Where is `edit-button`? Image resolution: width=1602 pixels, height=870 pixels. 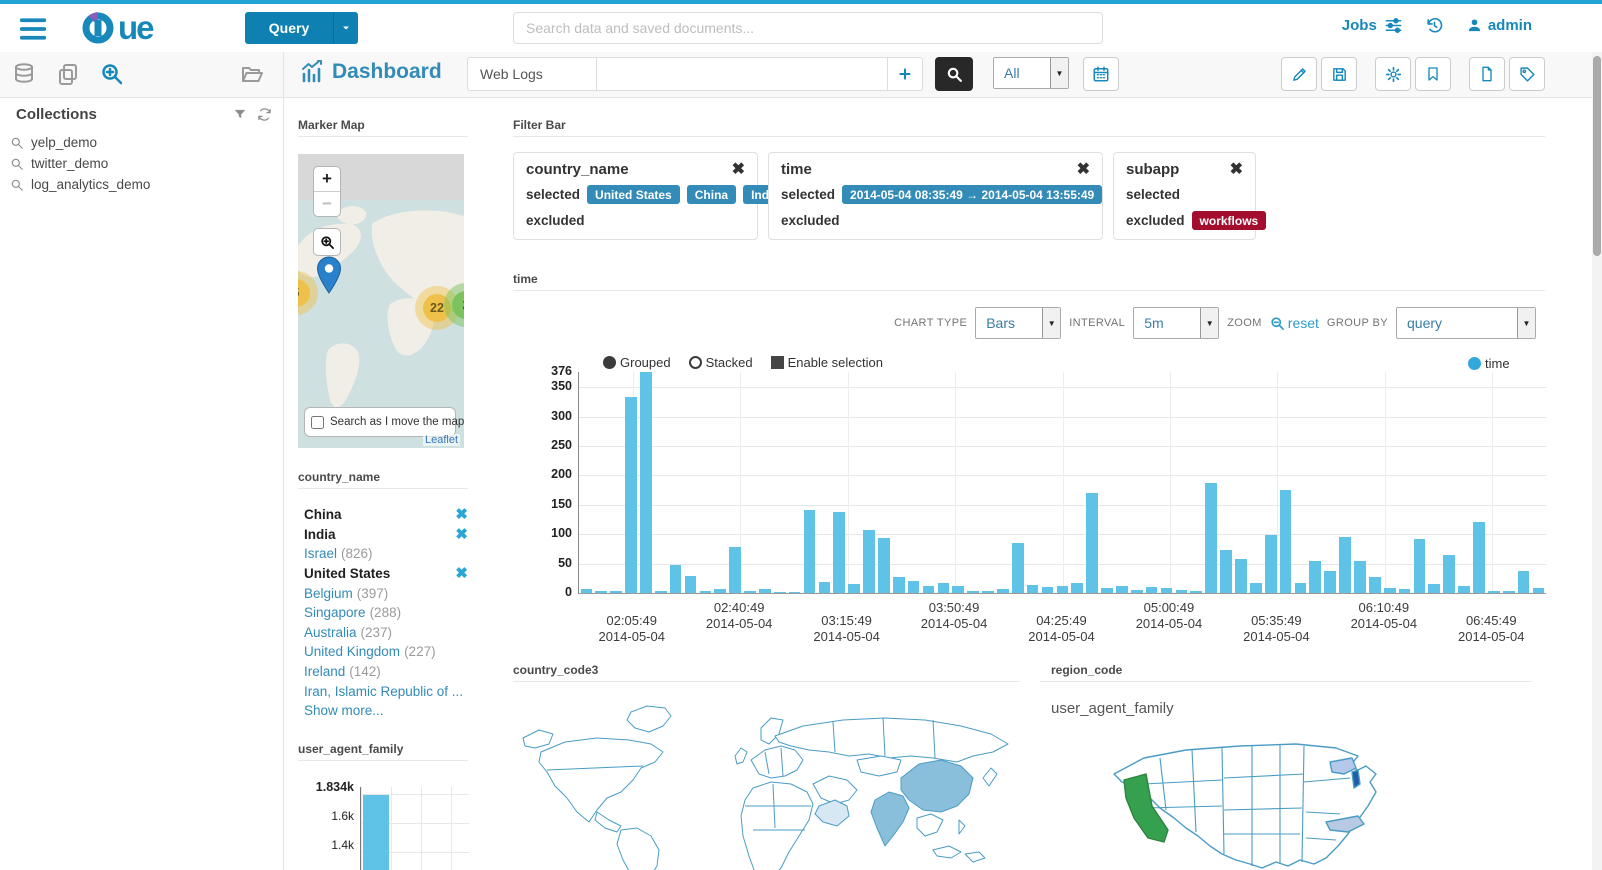 edit-button is located at coordinates (1299, 74).